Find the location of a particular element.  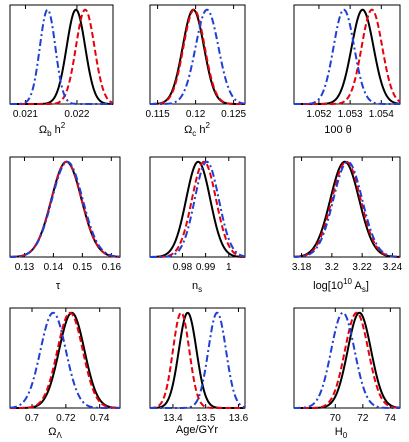

x-tick-label-age-0: 13.4 is located at coordinates (173, 418).